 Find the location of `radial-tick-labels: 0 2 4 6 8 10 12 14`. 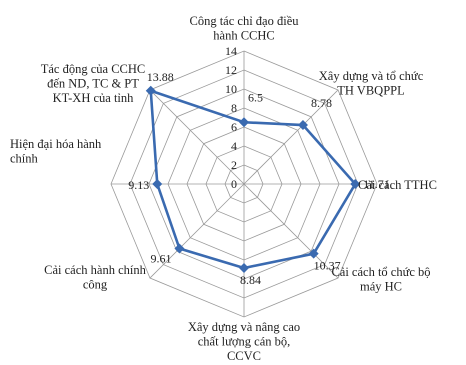

radial-tick-labels: 0 2 4 6 8 10 12 14 is located at coordinates (231, 117).